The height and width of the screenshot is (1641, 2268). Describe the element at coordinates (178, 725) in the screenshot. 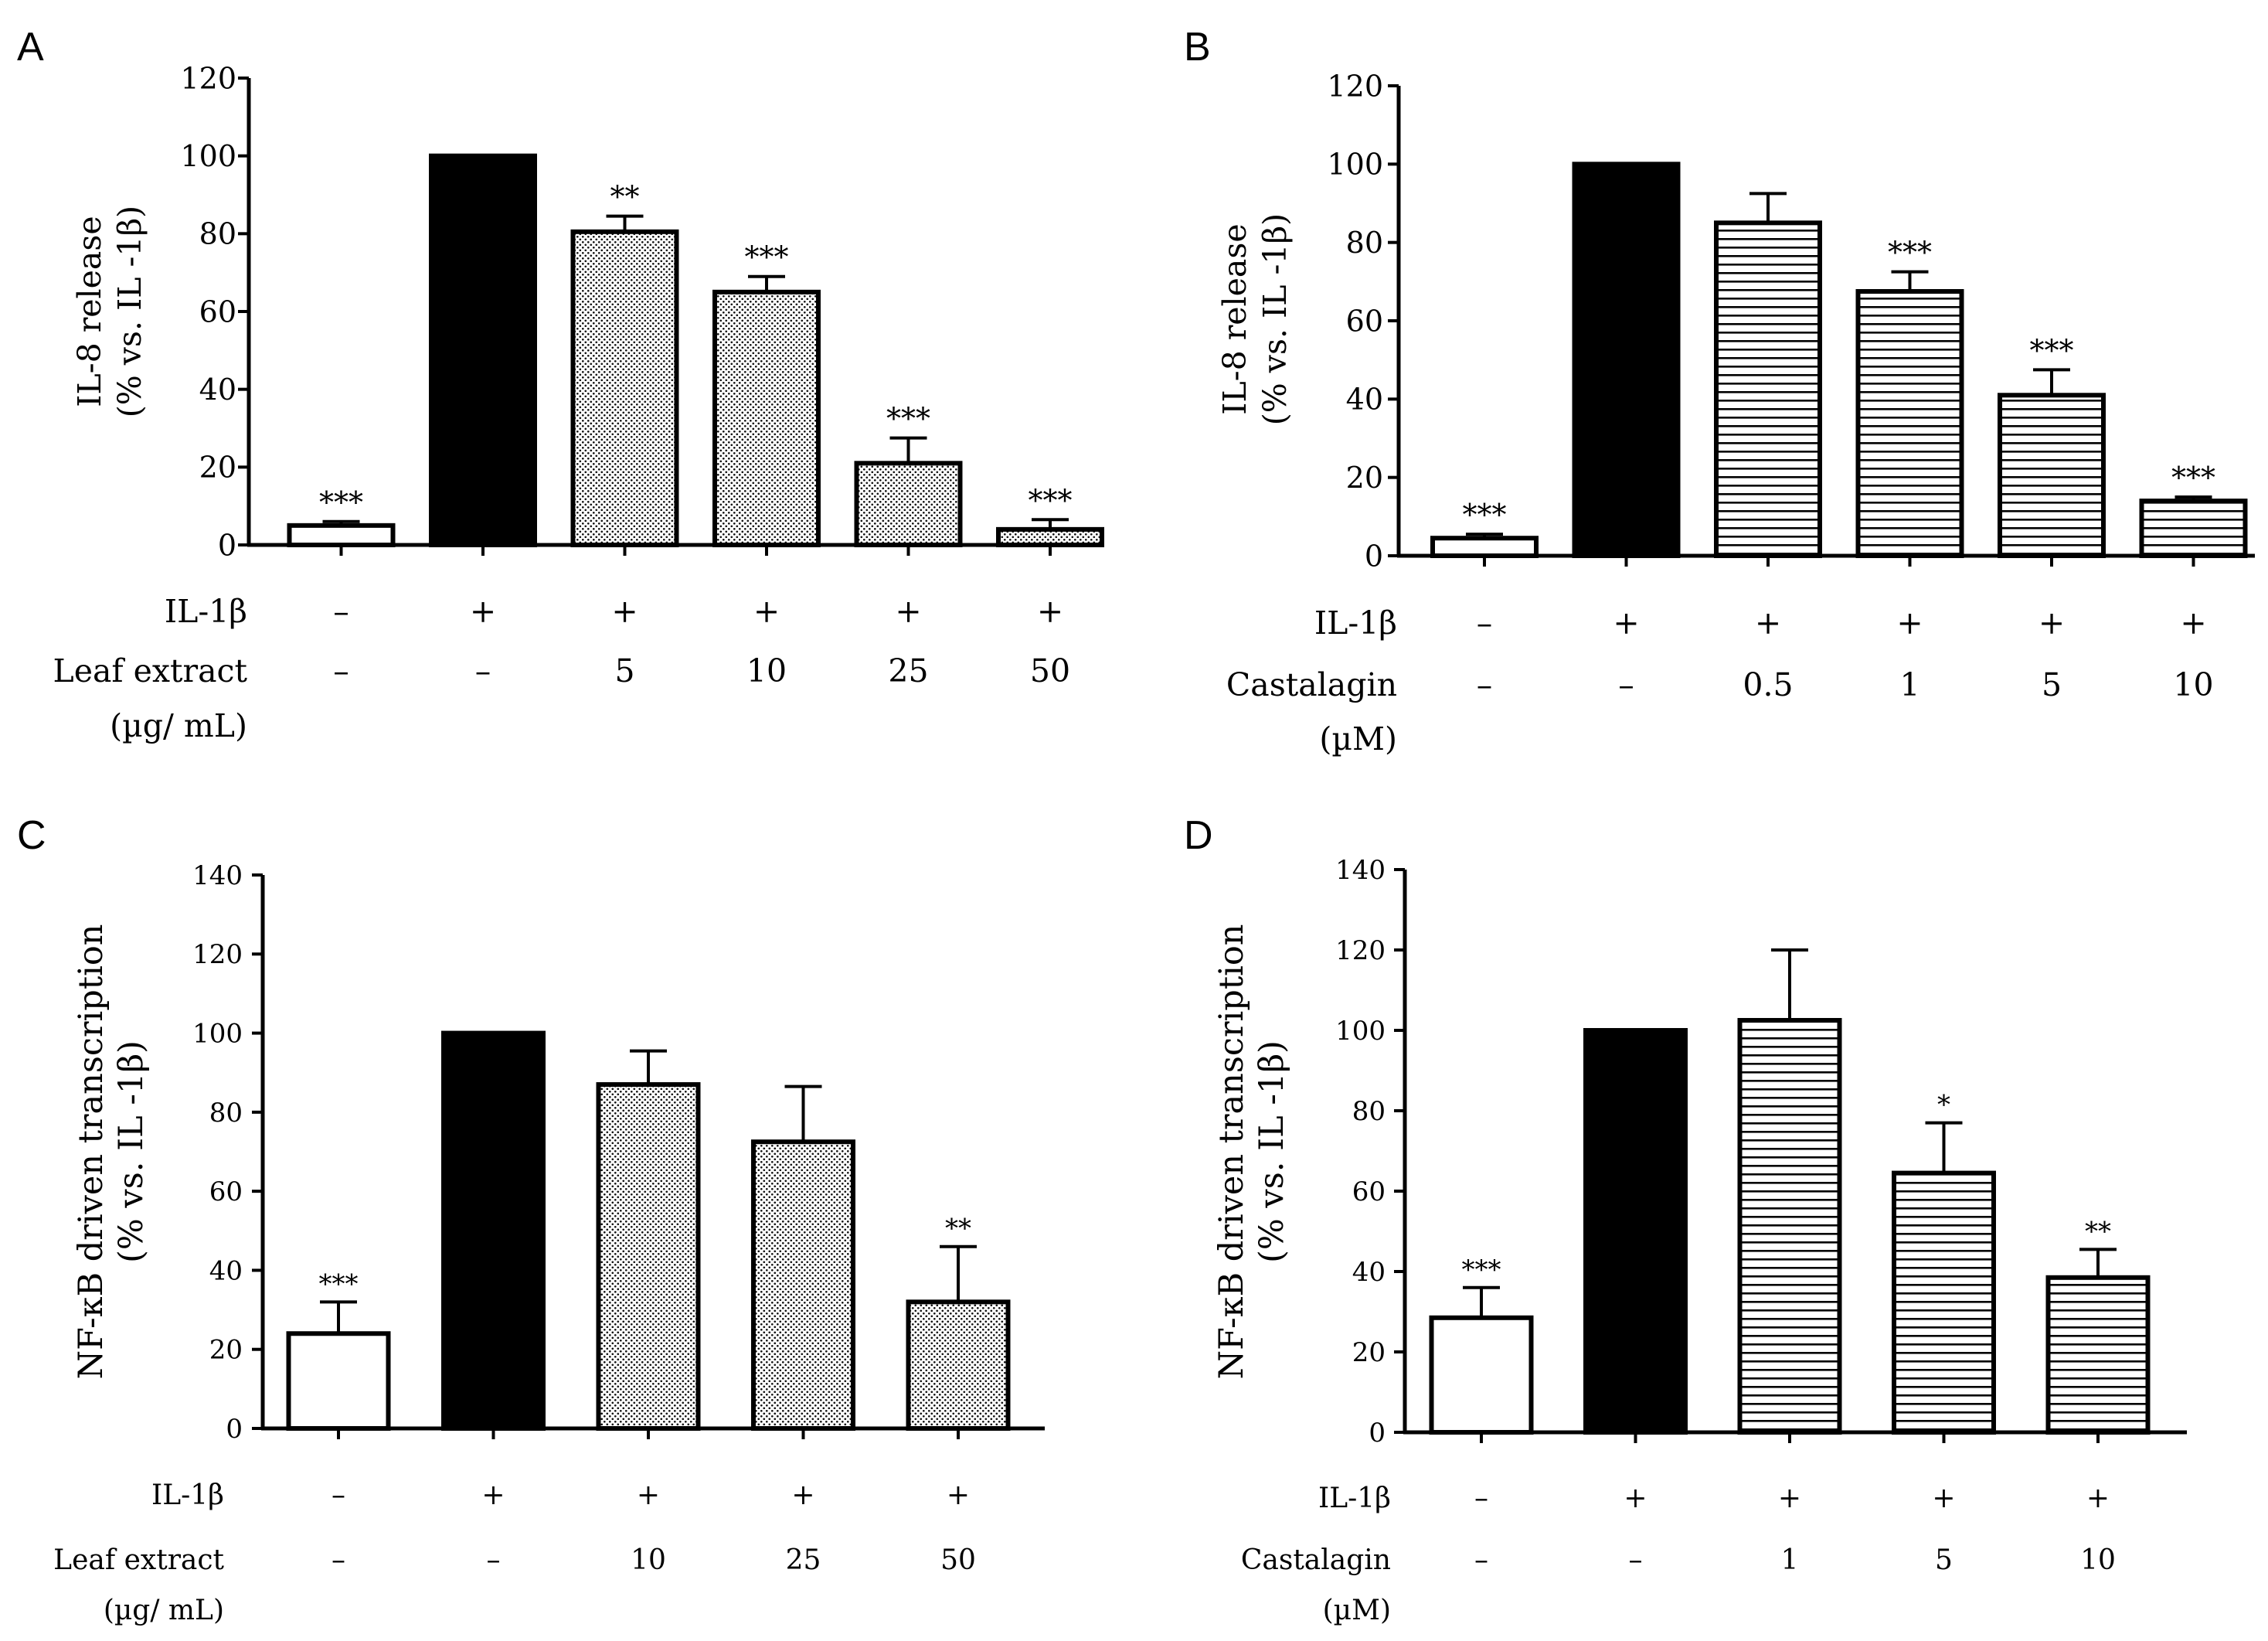

I see `treatment-row-unit: (µg/ mL)` at that location.